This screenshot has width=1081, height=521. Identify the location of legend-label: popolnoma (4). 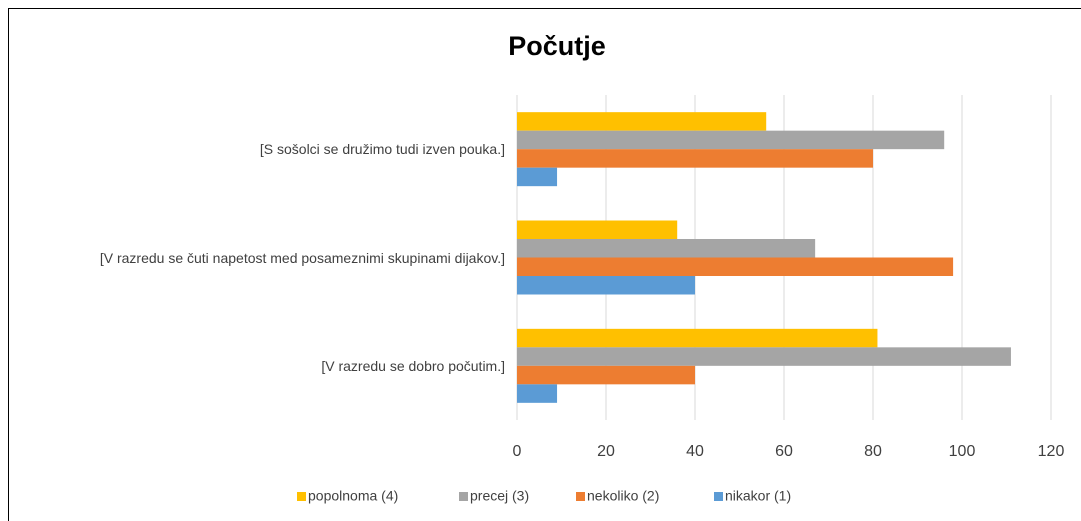
(353, 496).